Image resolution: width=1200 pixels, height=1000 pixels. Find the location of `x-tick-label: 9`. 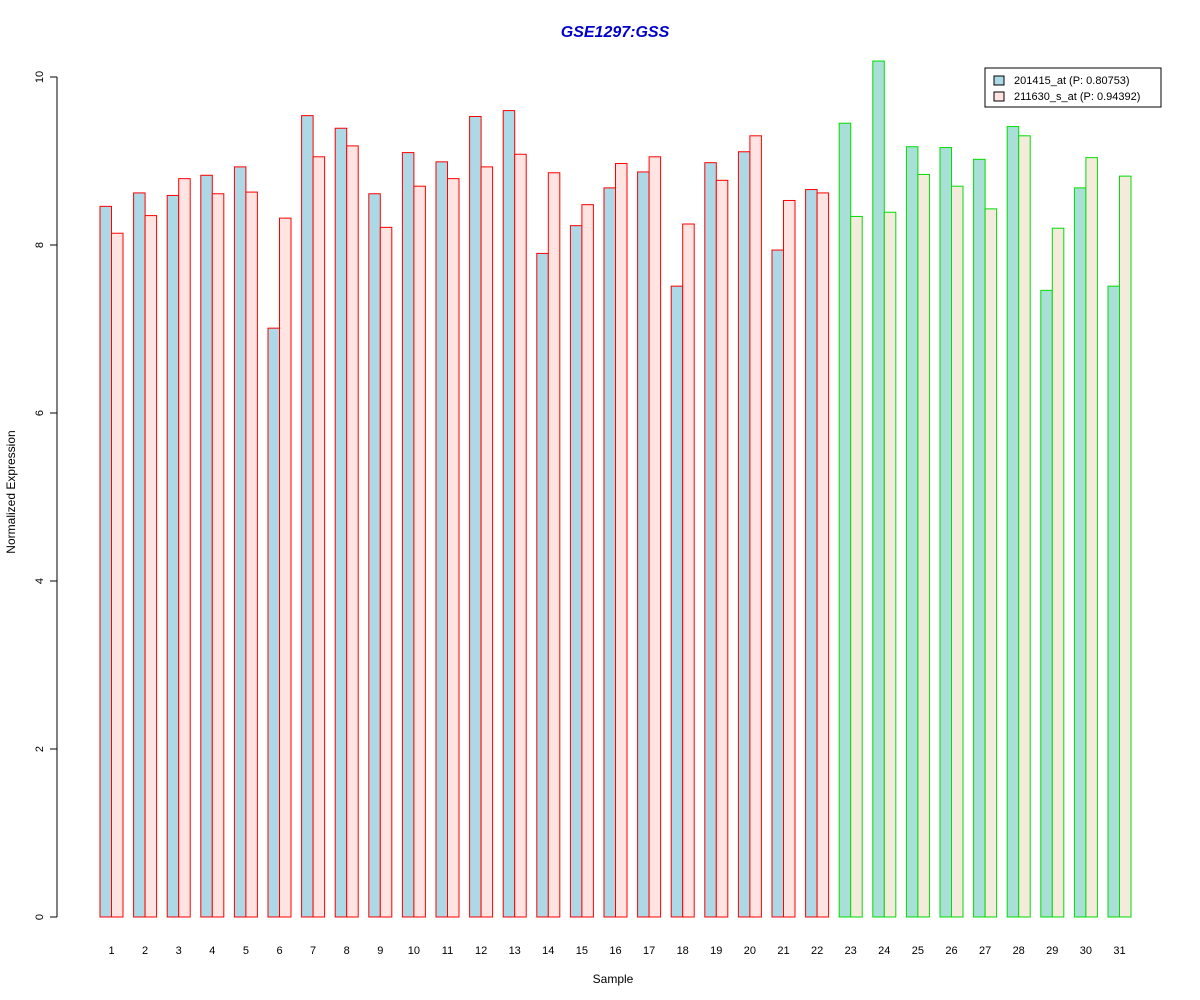

x-tick-label: 9 is located at coordinates (380, 951).